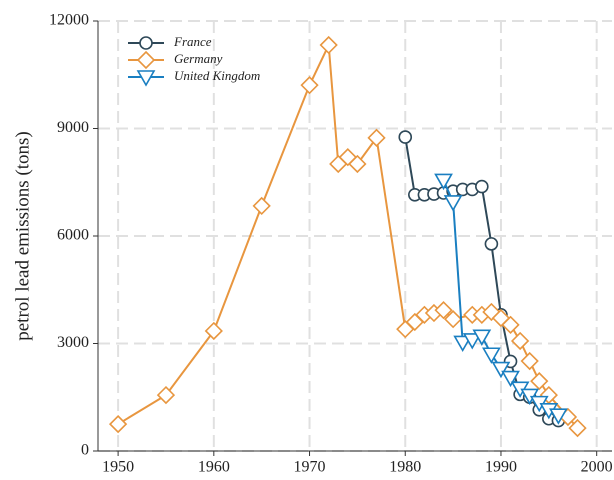 The height and width of the screenshot is (480, 614). I want to click on x-tick-label: 2000, so click(597, 467).